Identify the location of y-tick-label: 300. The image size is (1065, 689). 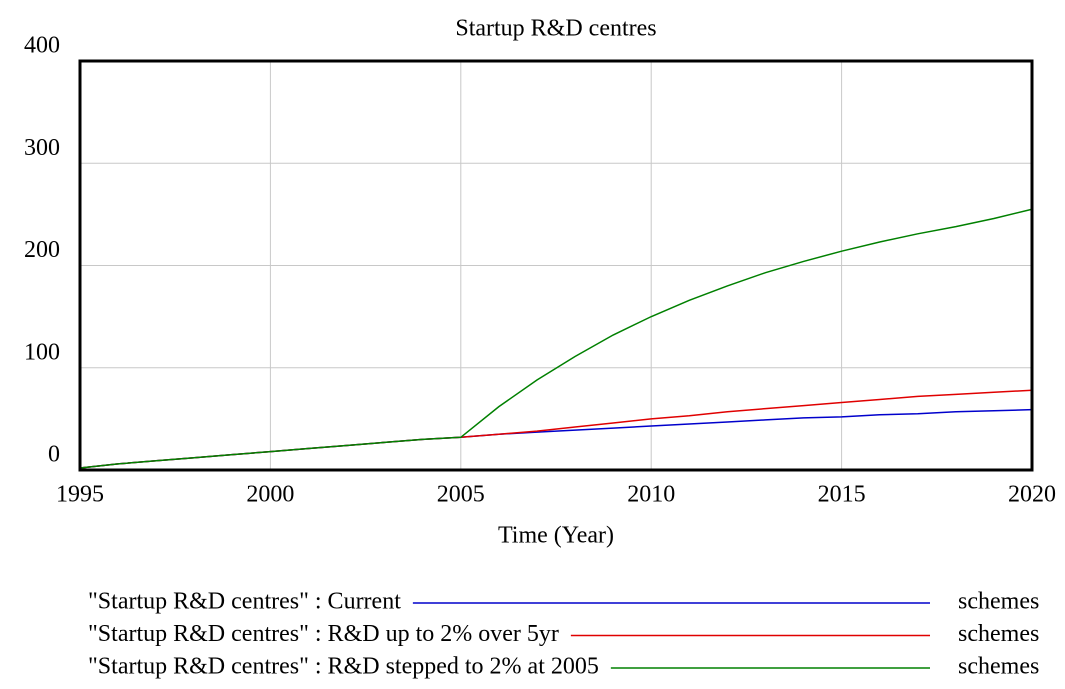
(42, 148).